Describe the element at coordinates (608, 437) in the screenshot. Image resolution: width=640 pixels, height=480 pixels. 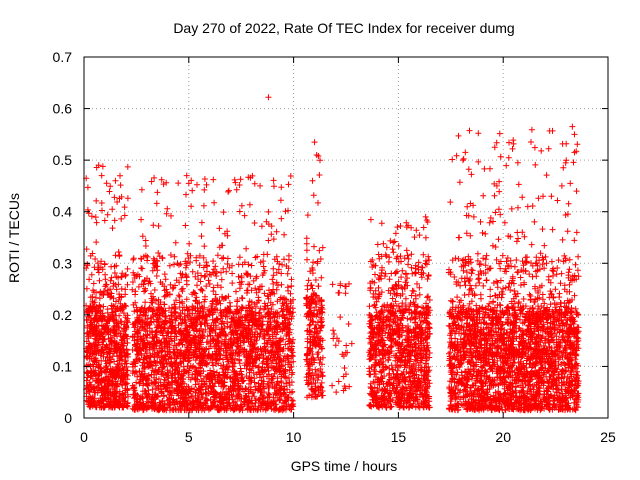
I see `x-tick-label: 25` at that location.